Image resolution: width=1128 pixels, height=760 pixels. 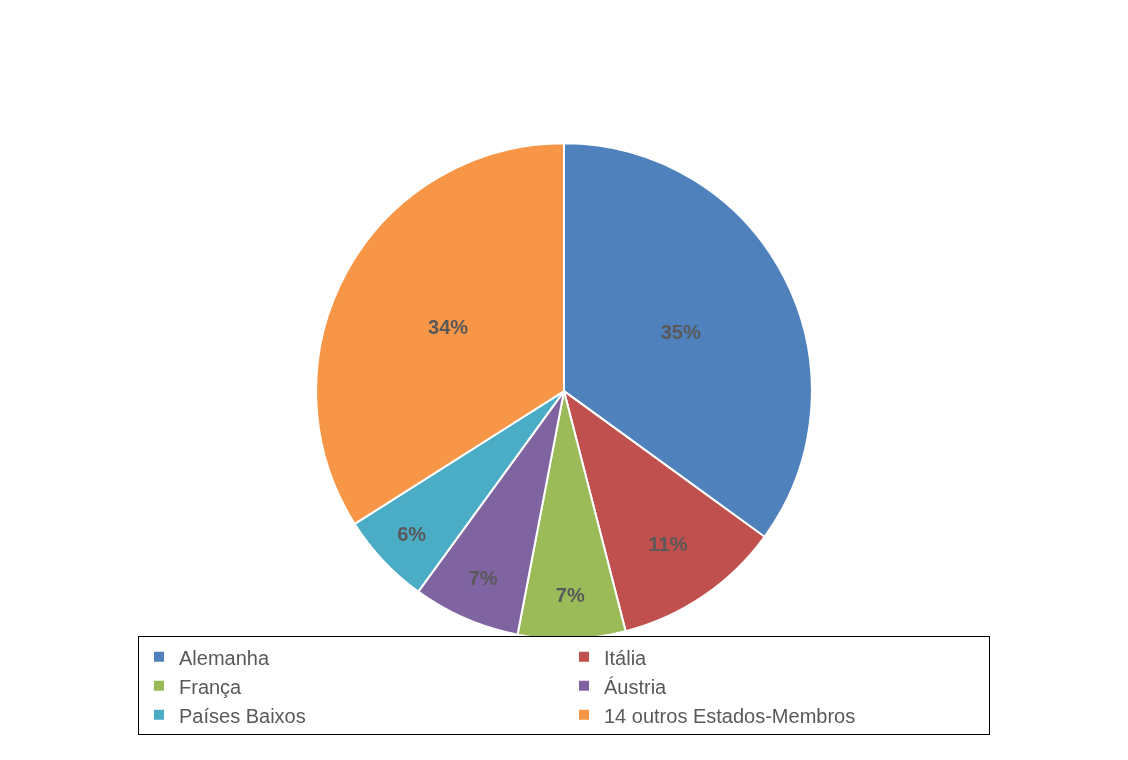 I want to click on data-label: 34%, so click(x=448, y=327).